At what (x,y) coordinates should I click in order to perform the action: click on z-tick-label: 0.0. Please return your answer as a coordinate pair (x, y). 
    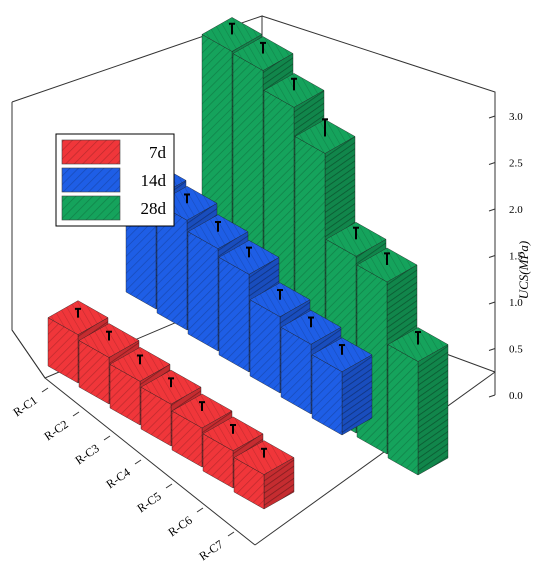
    Looking at the image, I should click on (516, 396).